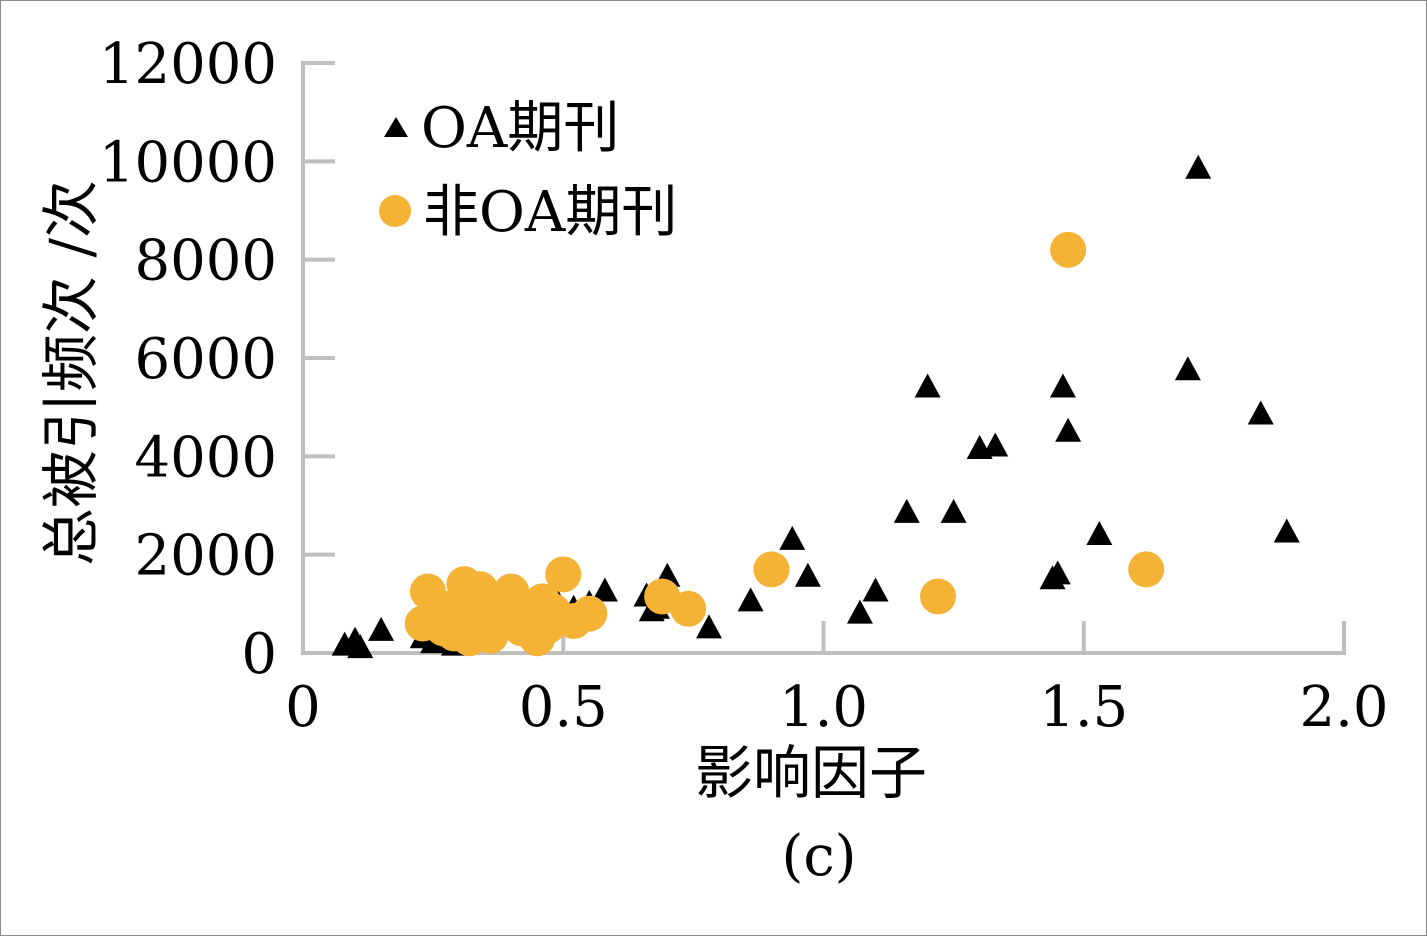 The image size is (1427, 936). I want to click on y-tick-label: 0, so click(259, 654).